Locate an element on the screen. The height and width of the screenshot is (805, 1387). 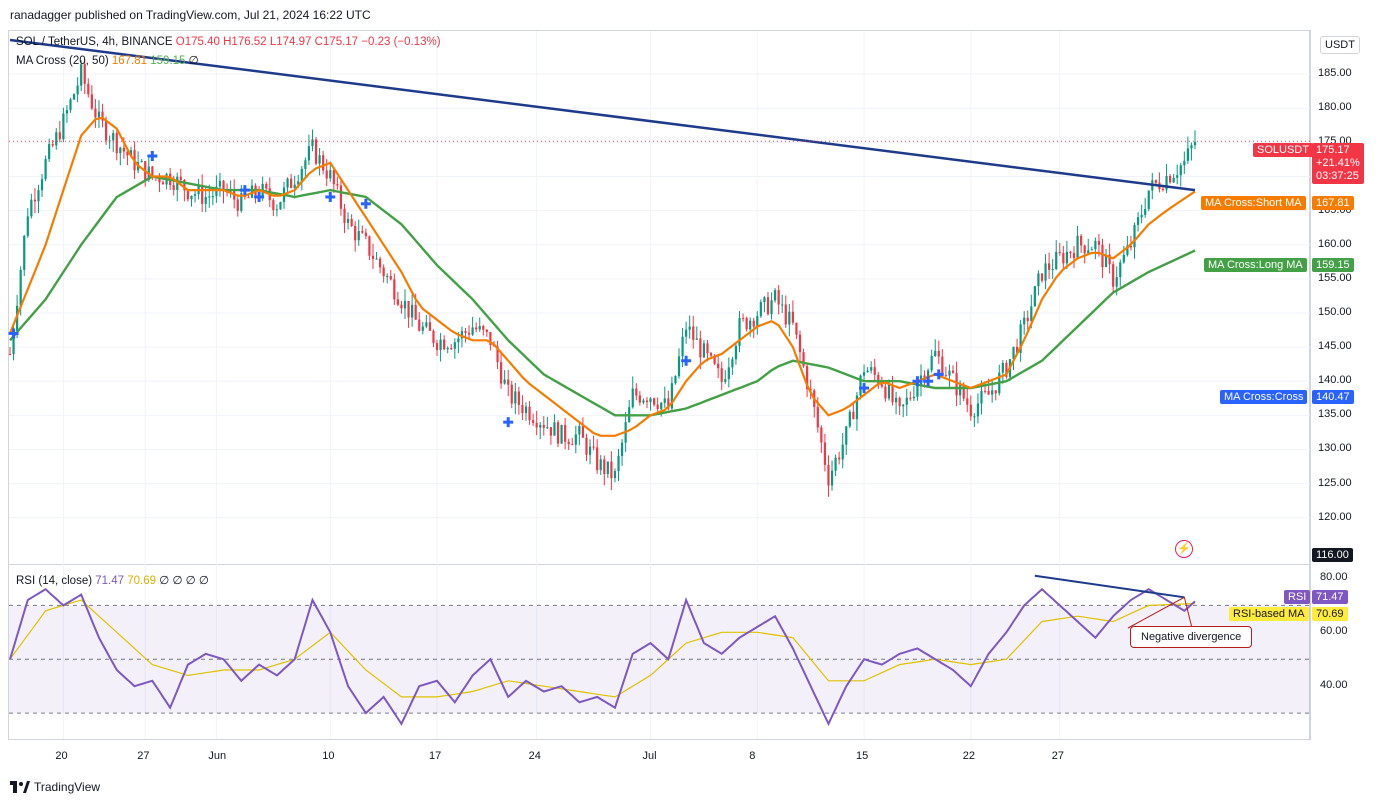
time-tick-label: 22 is located at coordinates (969, 756).